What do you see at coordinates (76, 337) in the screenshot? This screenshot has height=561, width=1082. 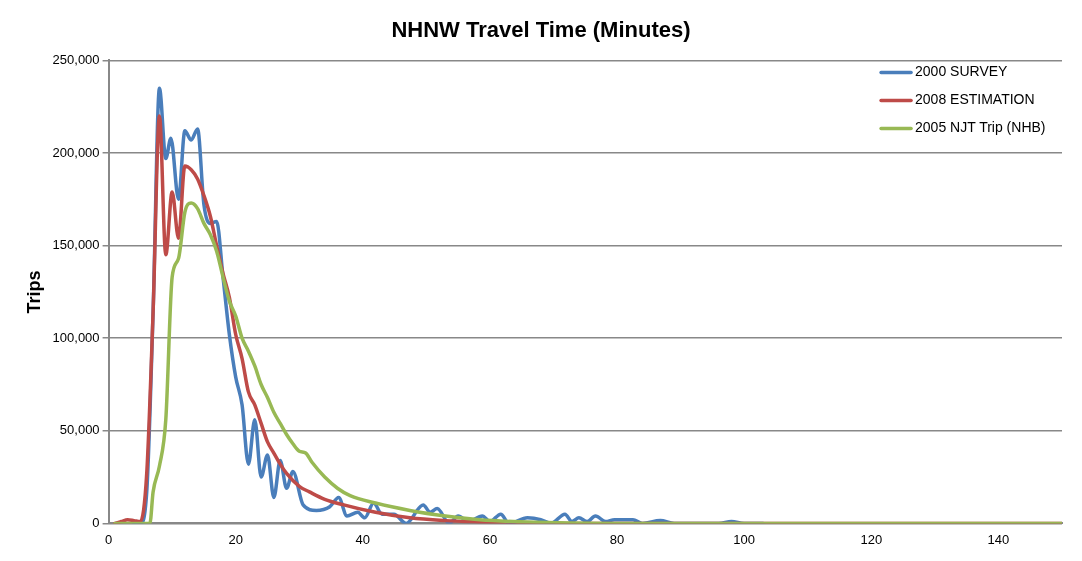 I see `y-tick-label: 100,000` at bounding box center [76, 337].